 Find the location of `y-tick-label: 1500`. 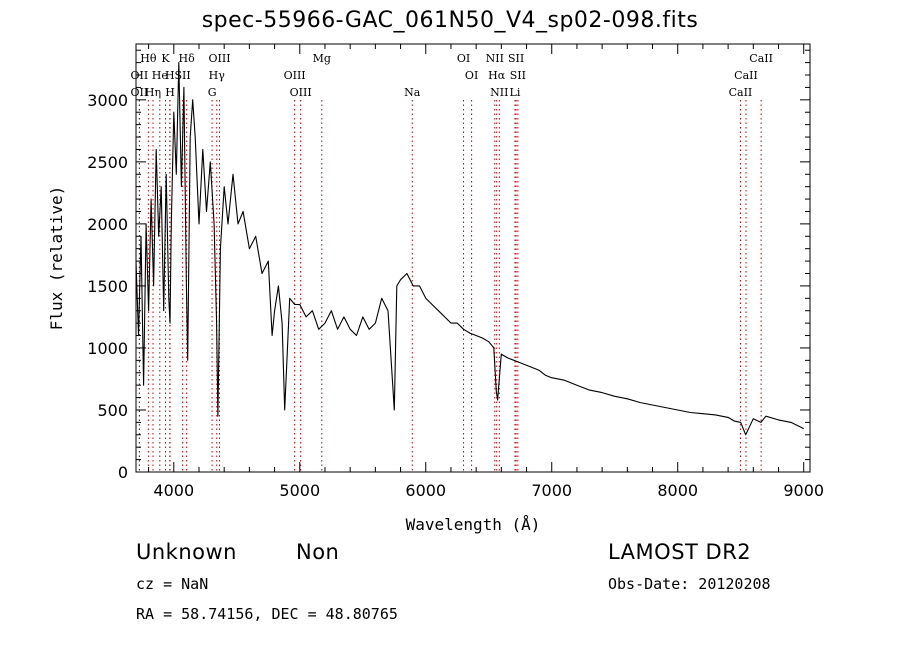

y-tick-label: 1500 is located at coordinates (107, 286).